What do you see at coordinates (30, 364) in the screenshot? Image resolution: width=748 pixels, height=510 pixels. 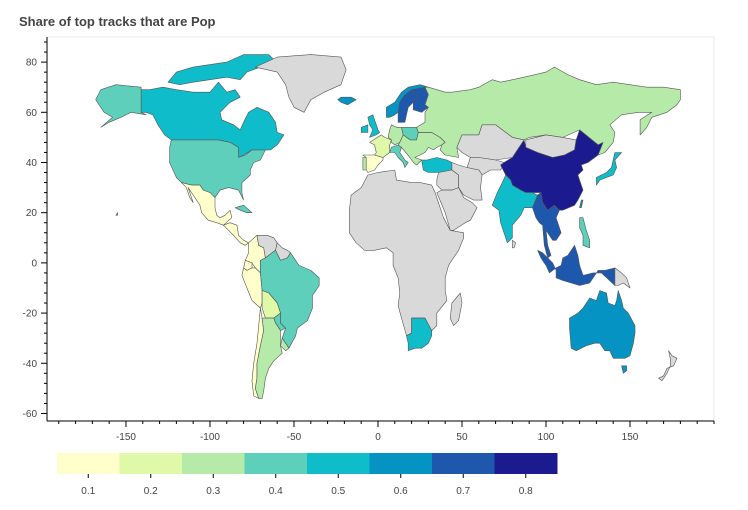 I see `y-tick-label: -40` at bounding box center [30, 364].